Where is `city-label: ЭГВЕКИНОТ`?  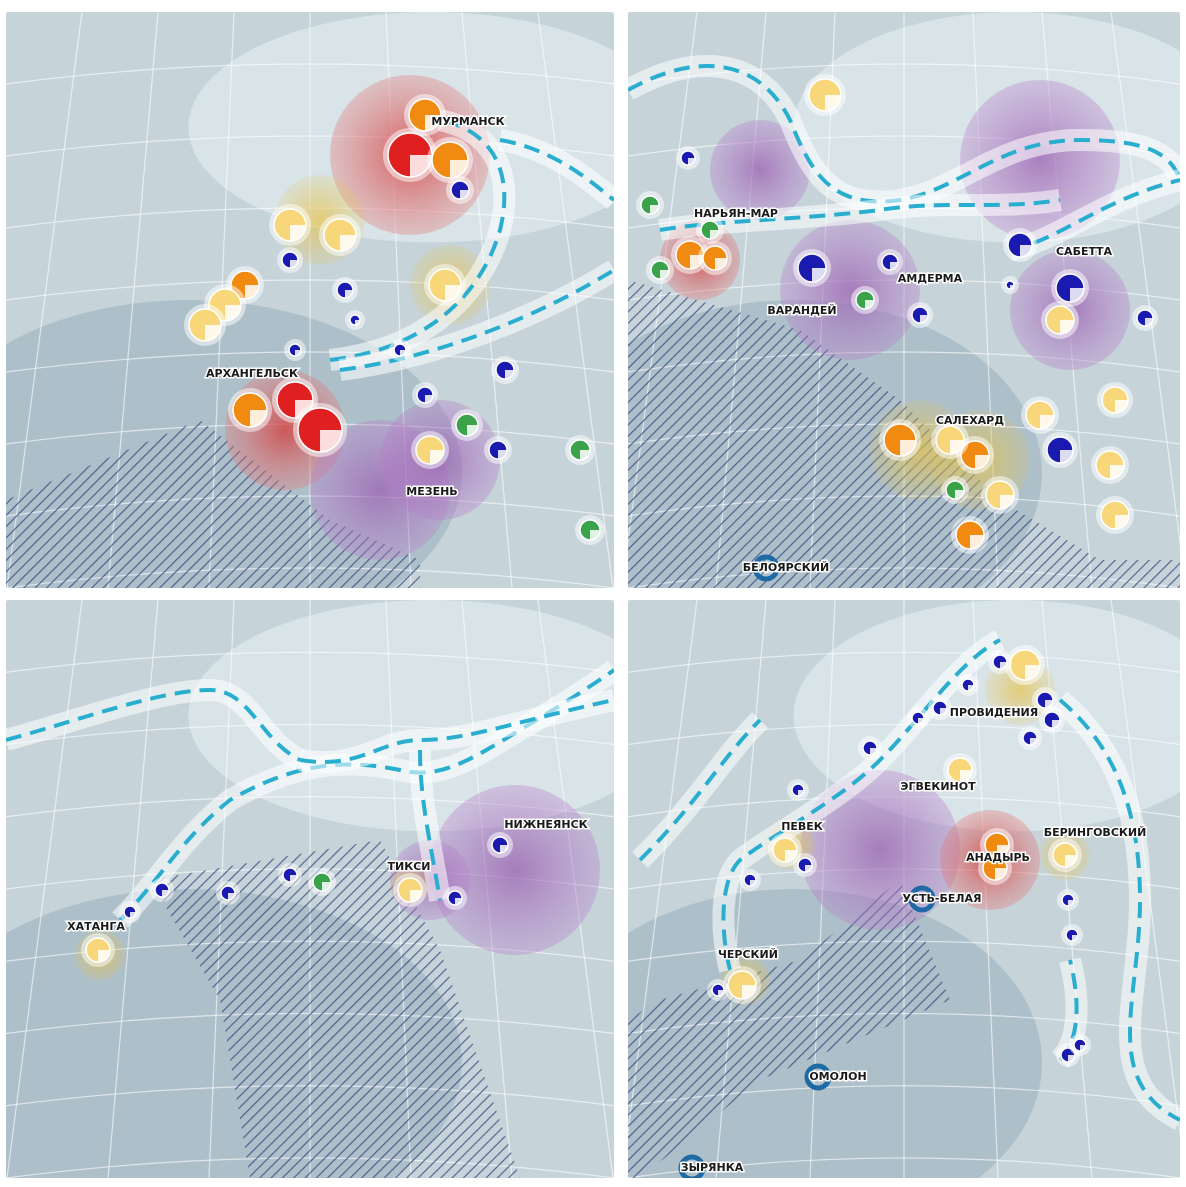 city-label: ЭГВЕКИНОТ is located at coordinates (938, 786).